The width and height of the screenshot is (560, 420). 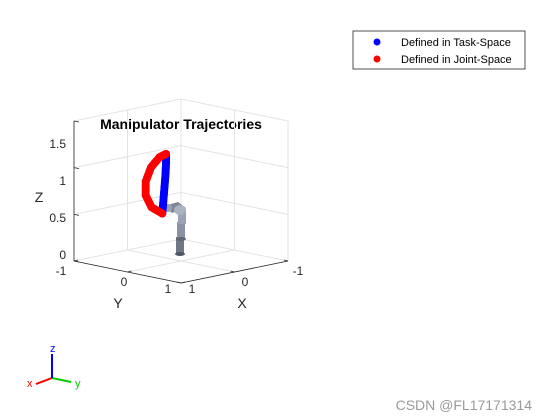 I want to click on triad-x-axis, so click(x=44, y=381).